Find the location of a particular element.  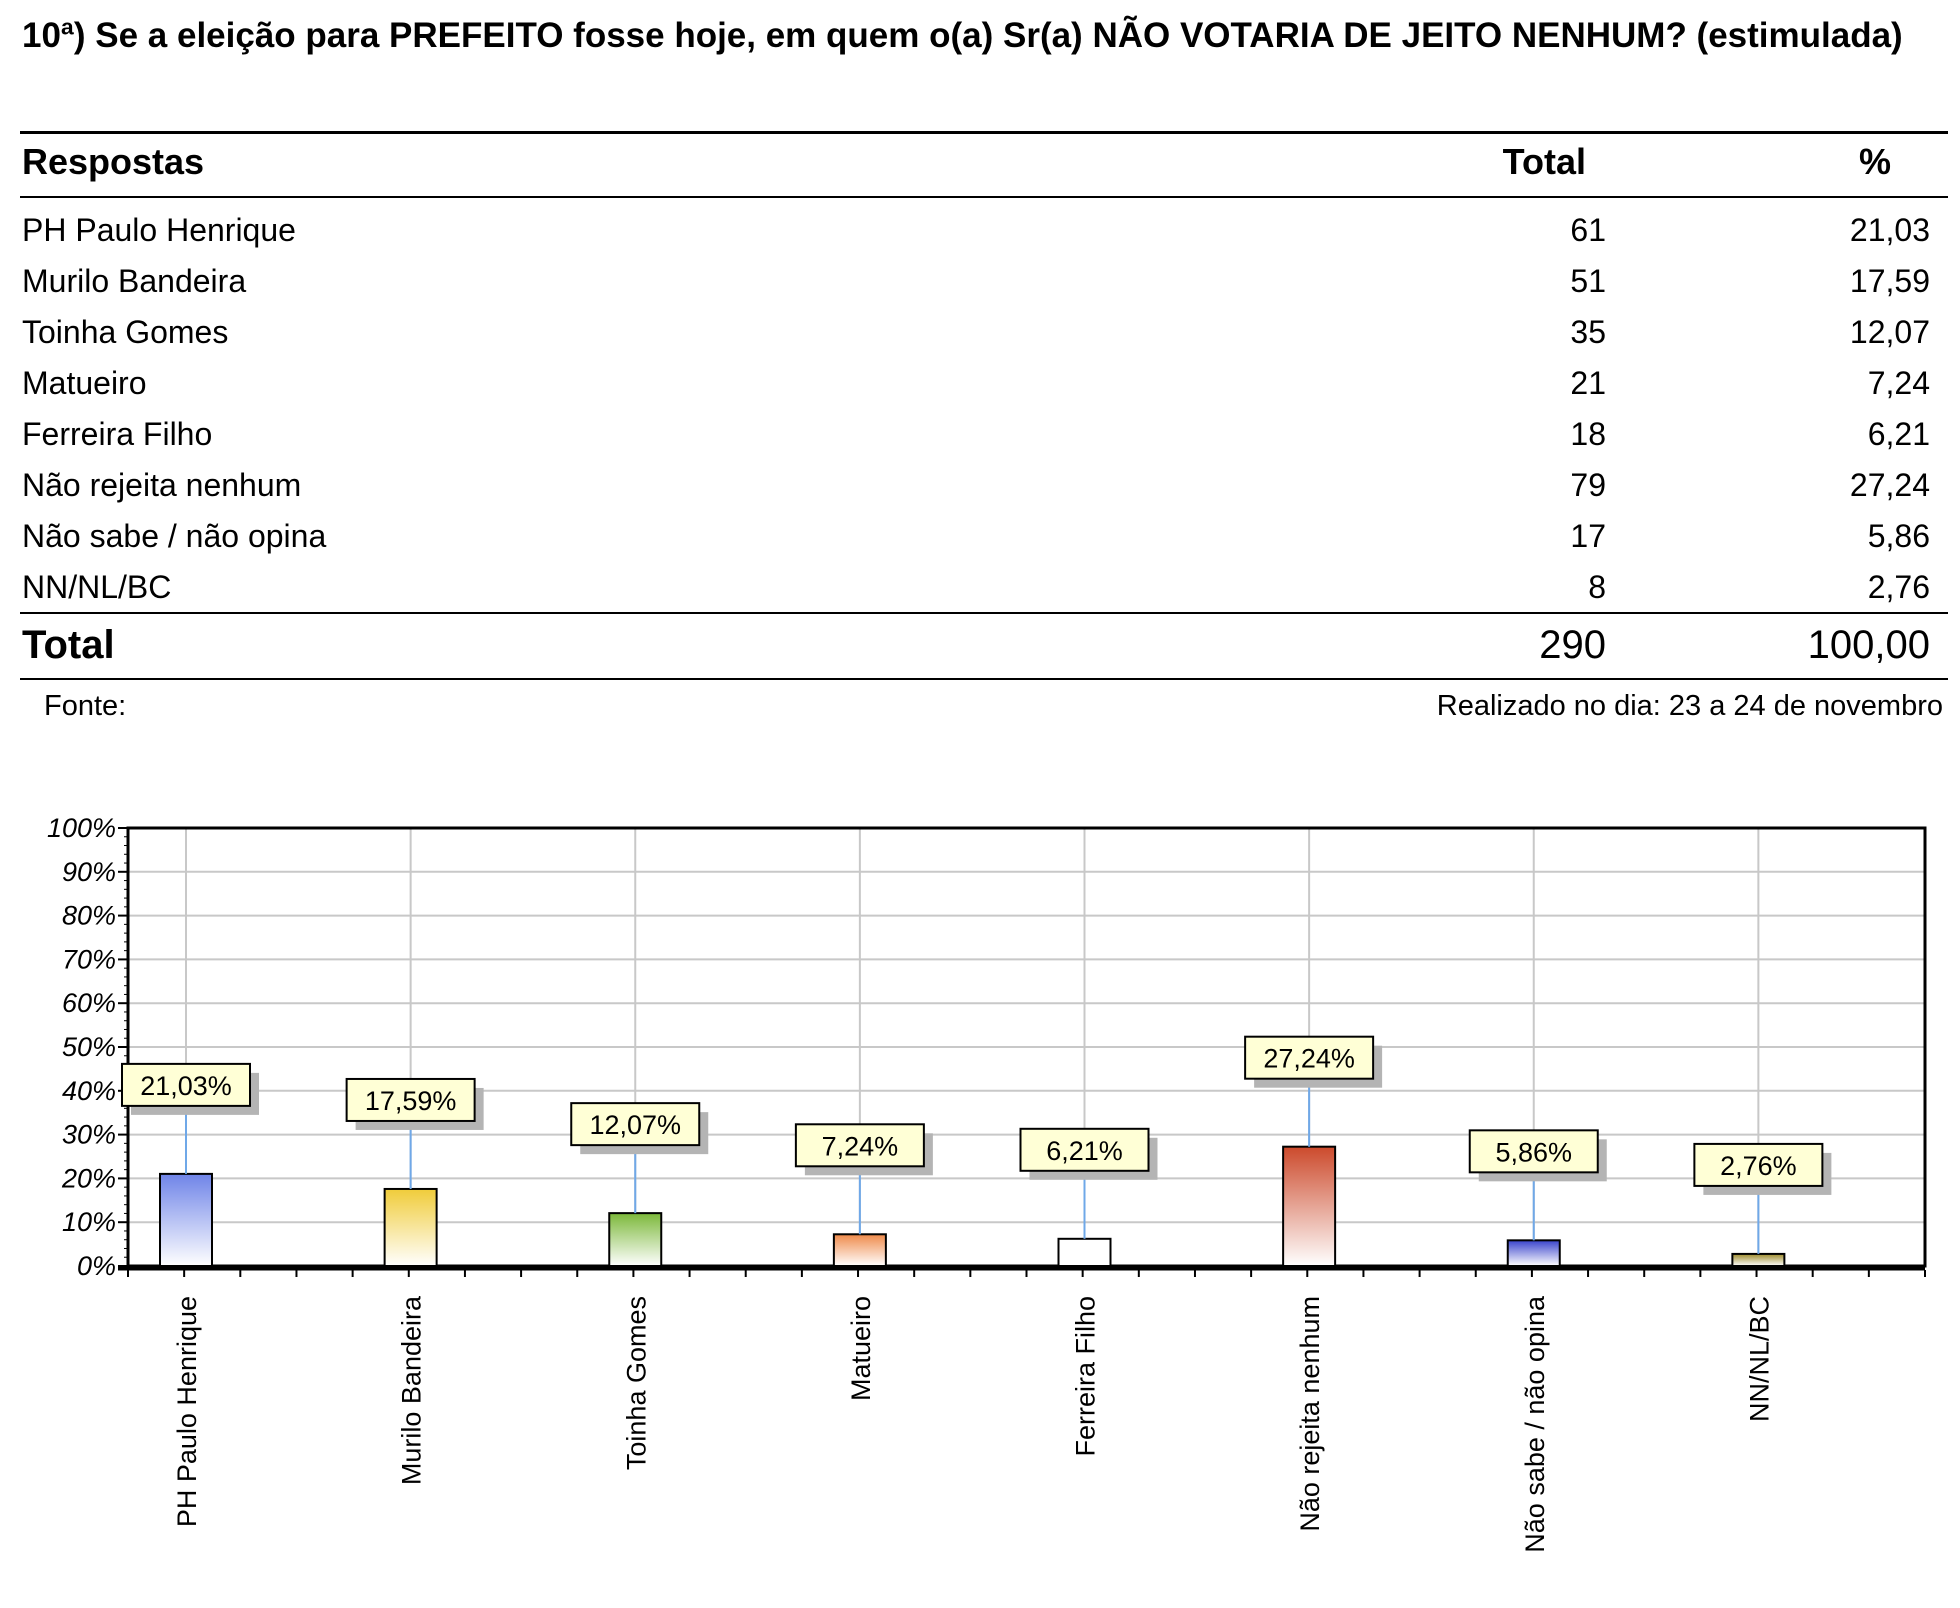

data-label: 5,86% is located at coordinates (1533, 1152).